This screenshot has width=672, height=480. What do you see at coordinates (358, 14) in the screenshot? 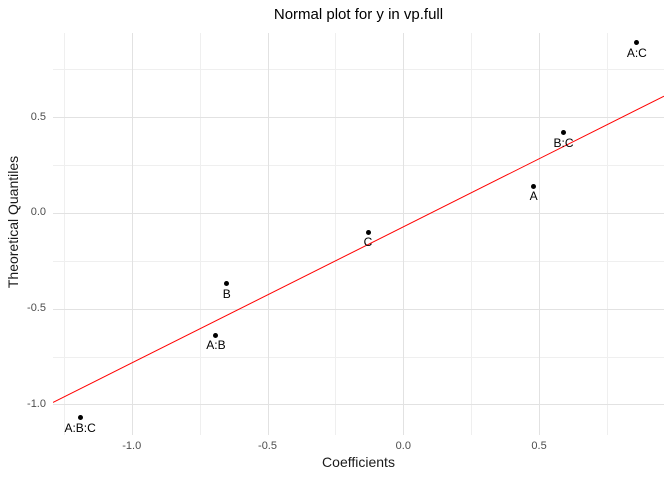
I see `chart-title: Normal plot for y in vp.full` at bounding box center [358, 14].